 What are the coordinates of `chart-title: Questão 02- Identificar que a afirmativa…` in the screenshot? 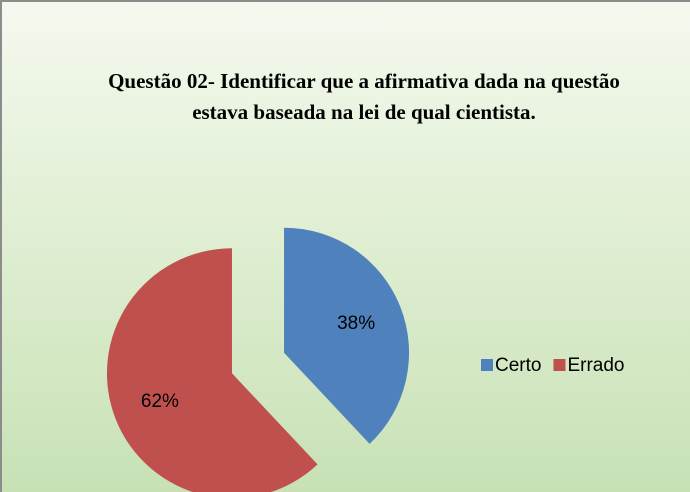 It's located at (364, 96).